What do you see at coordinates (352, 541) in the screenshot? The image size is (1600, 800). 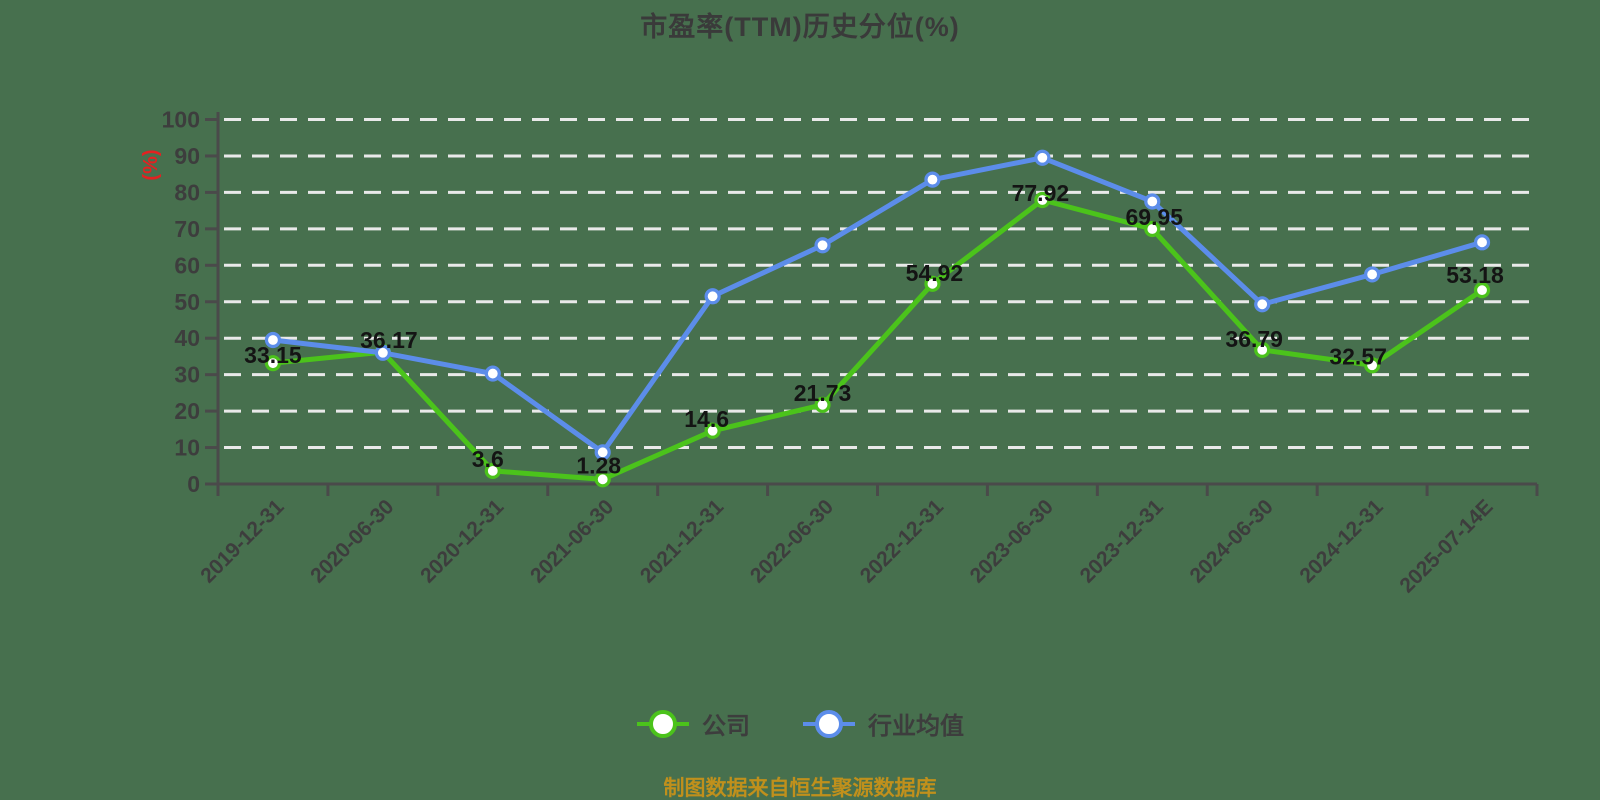 I see `x-tick-label: 2020-06-30` at bounding box center [352, 541].